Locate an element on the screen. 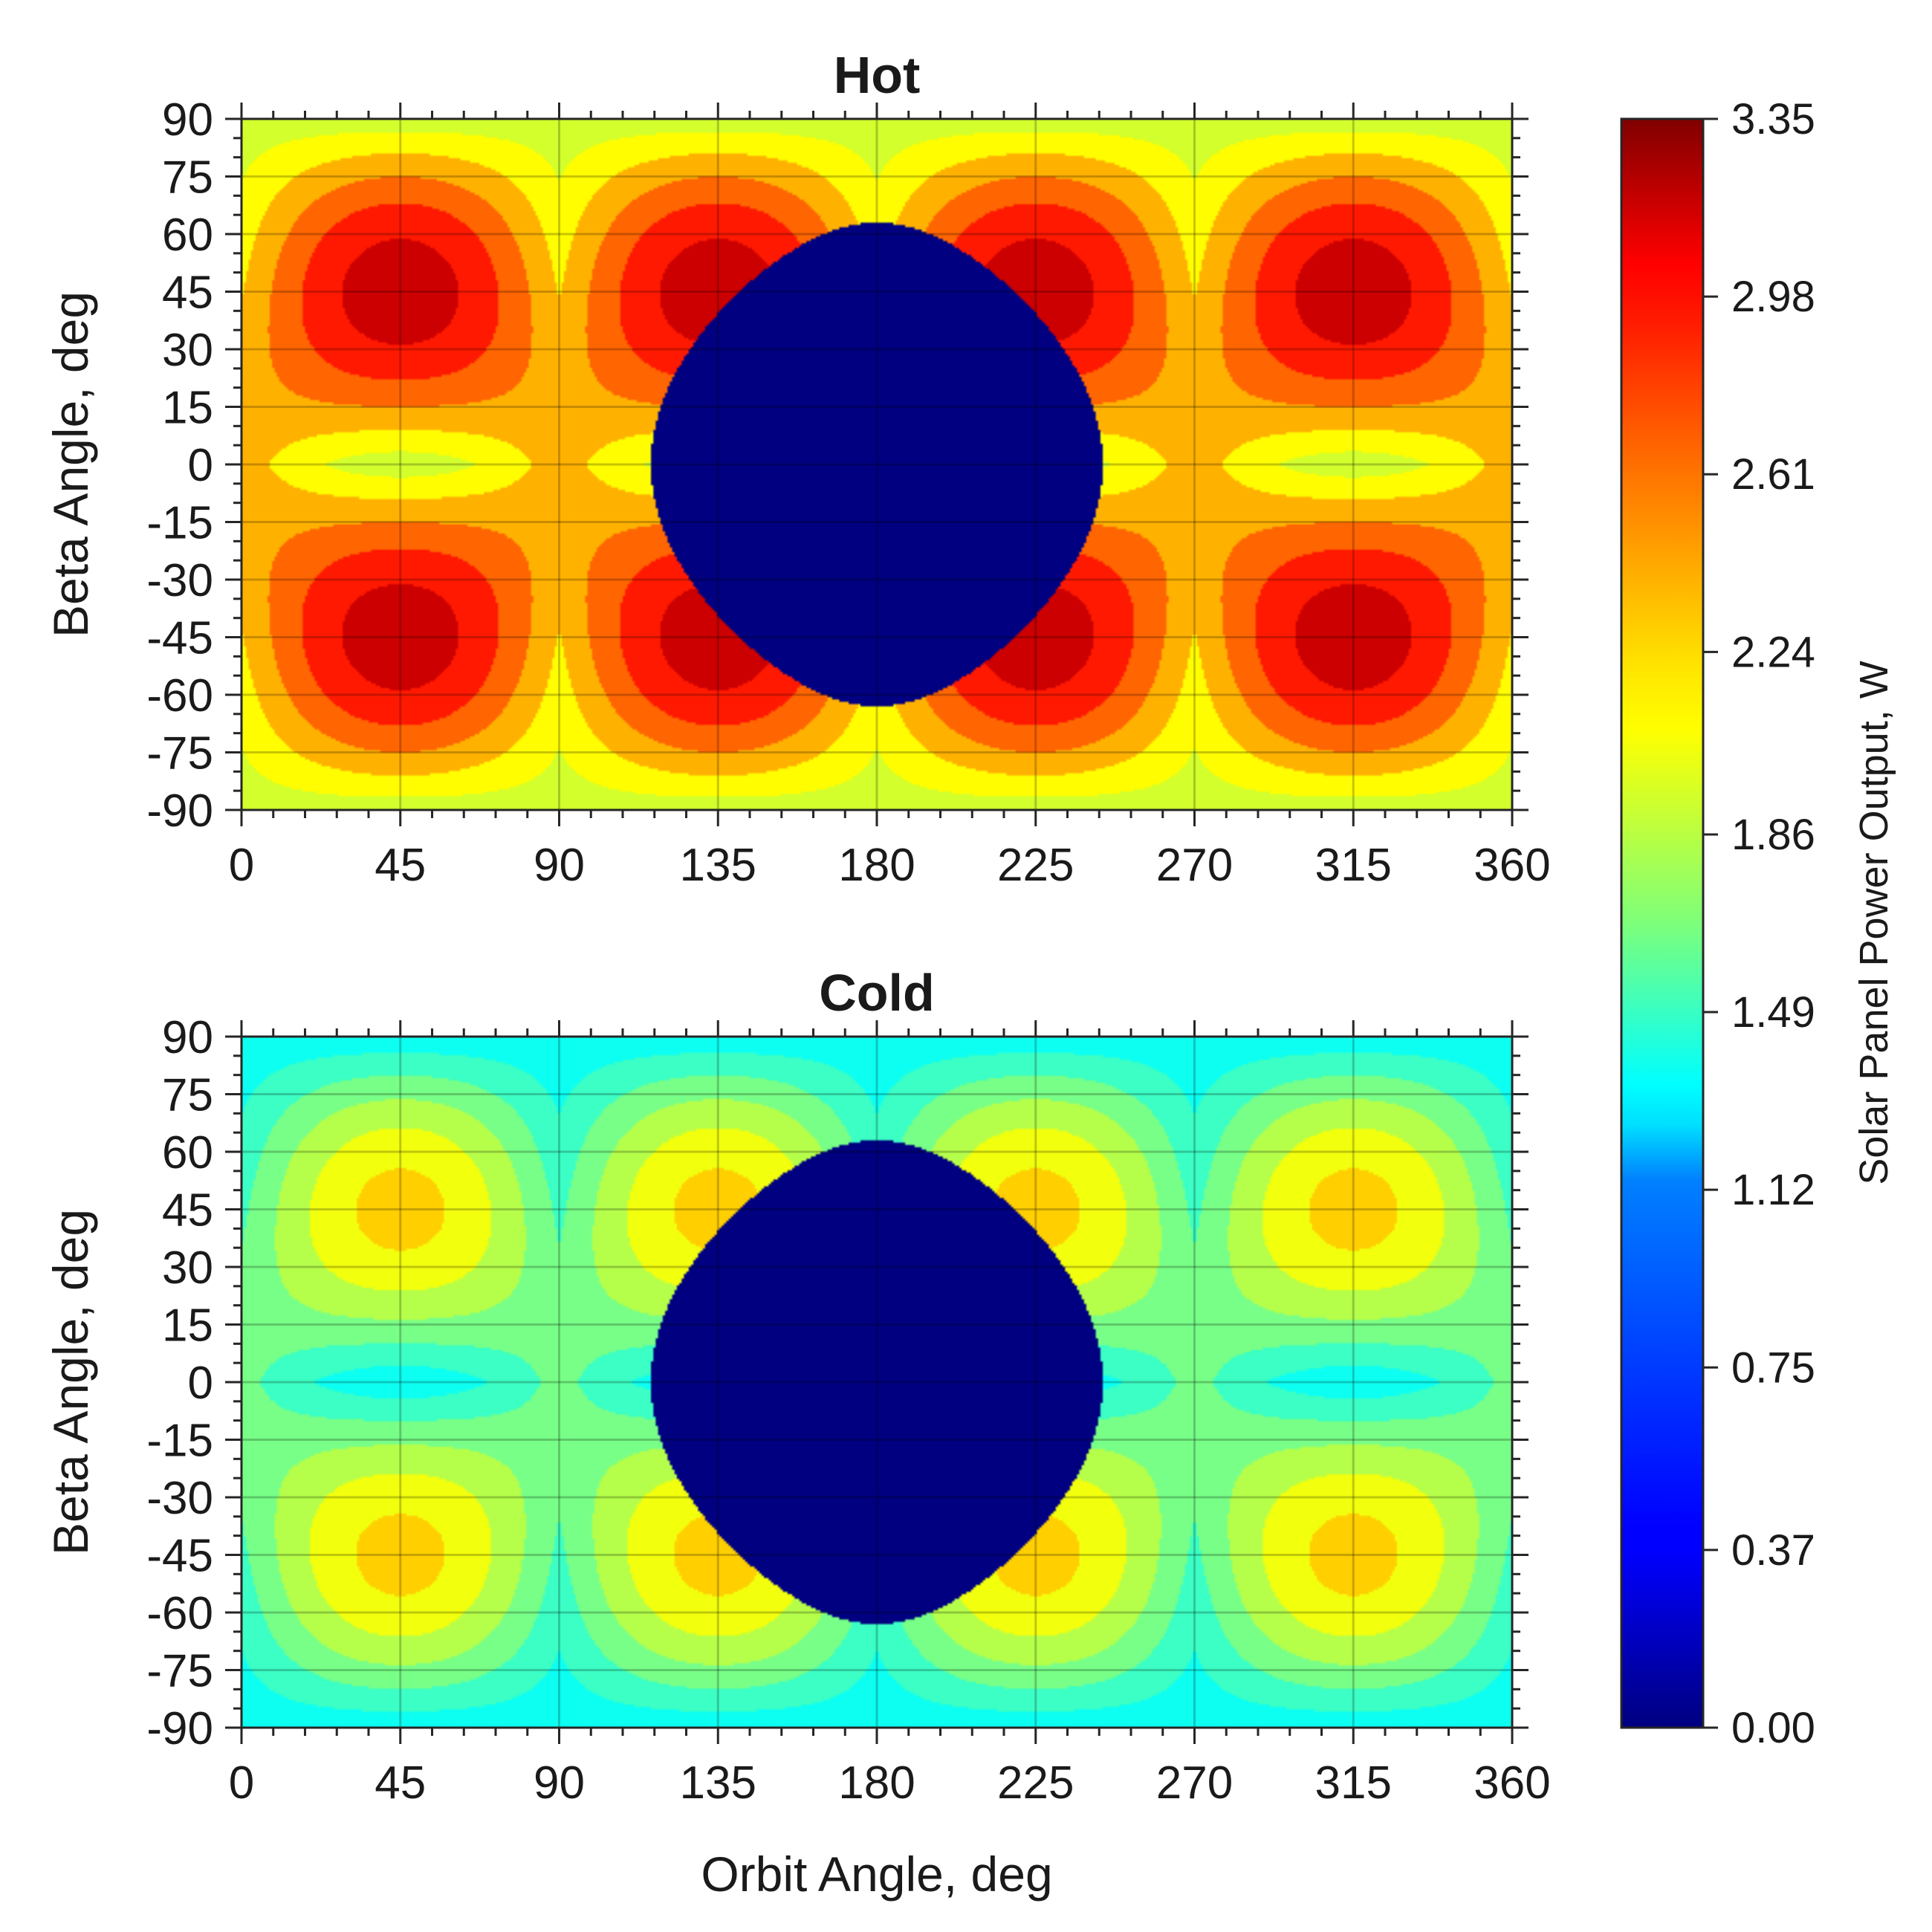 The height and width of the screenshot is (1932, 1932). colorbar-tick-label: 1.12 is located at coordinates (1773, 1190).